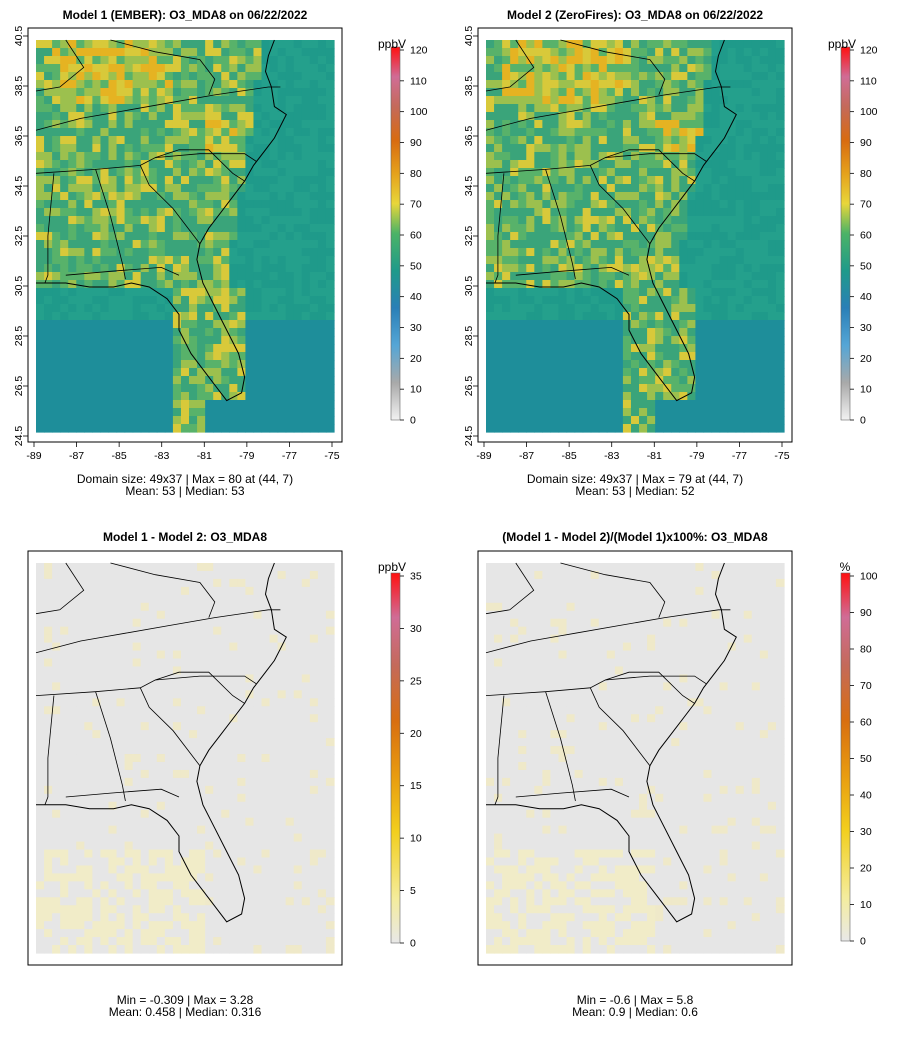 The width and height of the screenshot is (900, 1045). I want to click on y-tick-label: 24.5, so click(19, 436).